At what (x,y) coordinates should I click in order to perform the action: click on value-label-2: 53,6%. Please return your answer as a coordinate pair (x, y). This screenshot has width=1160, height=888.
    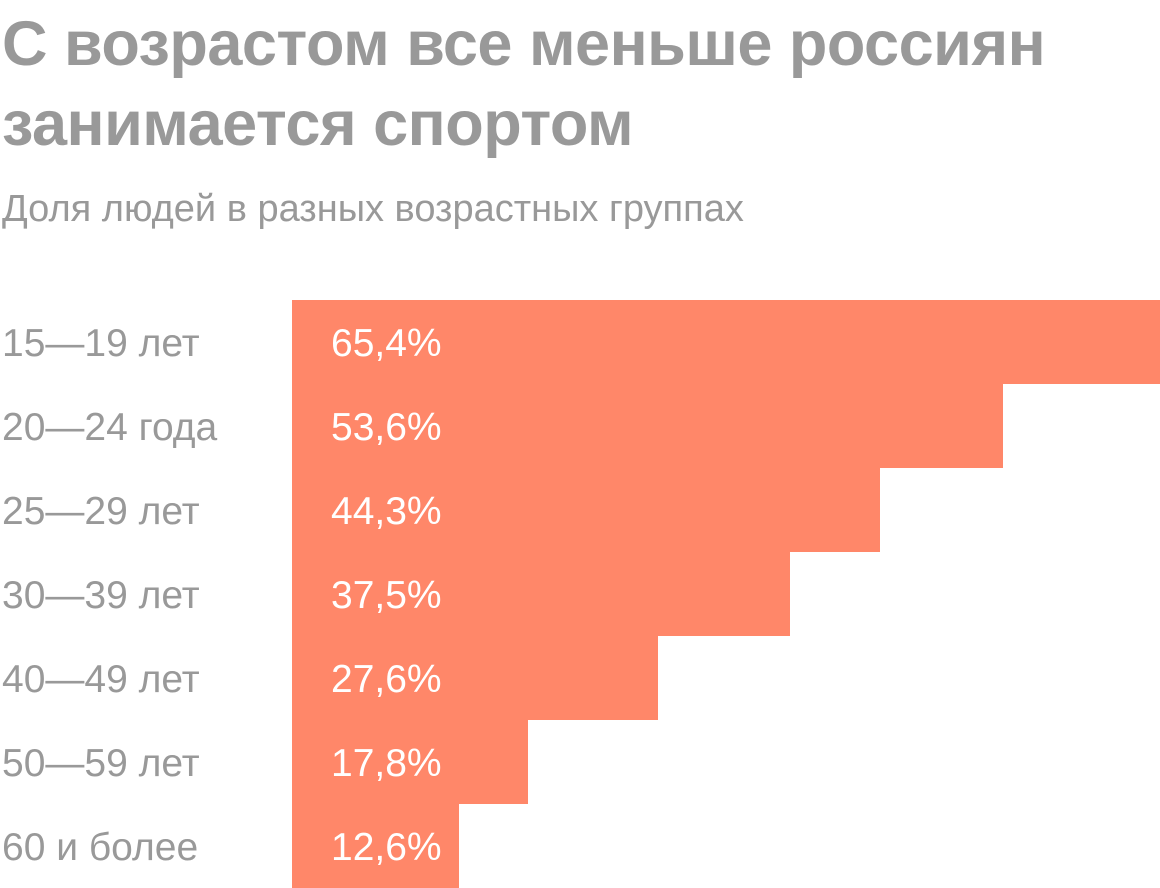
    Looking at the image, I should click on (386, 427).